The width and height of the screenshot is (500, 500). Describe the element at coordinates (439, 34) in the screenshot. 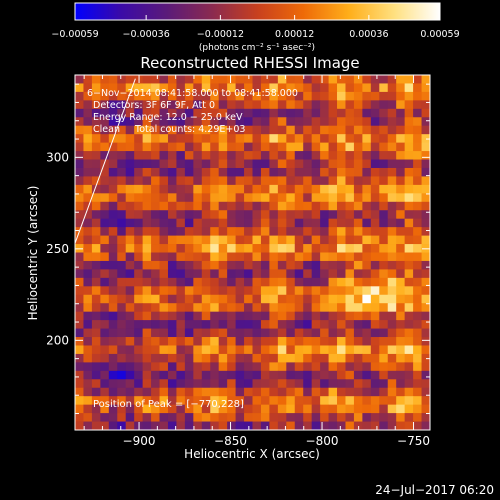

I see `colorbar-tick-label: 0.00059` at that location.